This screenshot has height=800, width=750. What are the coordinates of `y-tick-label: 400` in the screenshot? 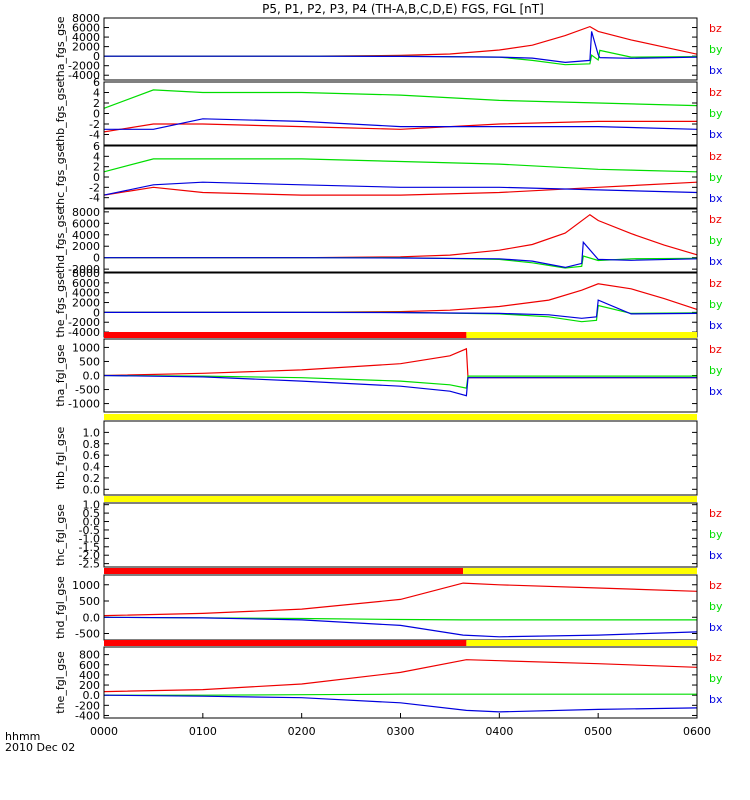 It's located at (89, 675).